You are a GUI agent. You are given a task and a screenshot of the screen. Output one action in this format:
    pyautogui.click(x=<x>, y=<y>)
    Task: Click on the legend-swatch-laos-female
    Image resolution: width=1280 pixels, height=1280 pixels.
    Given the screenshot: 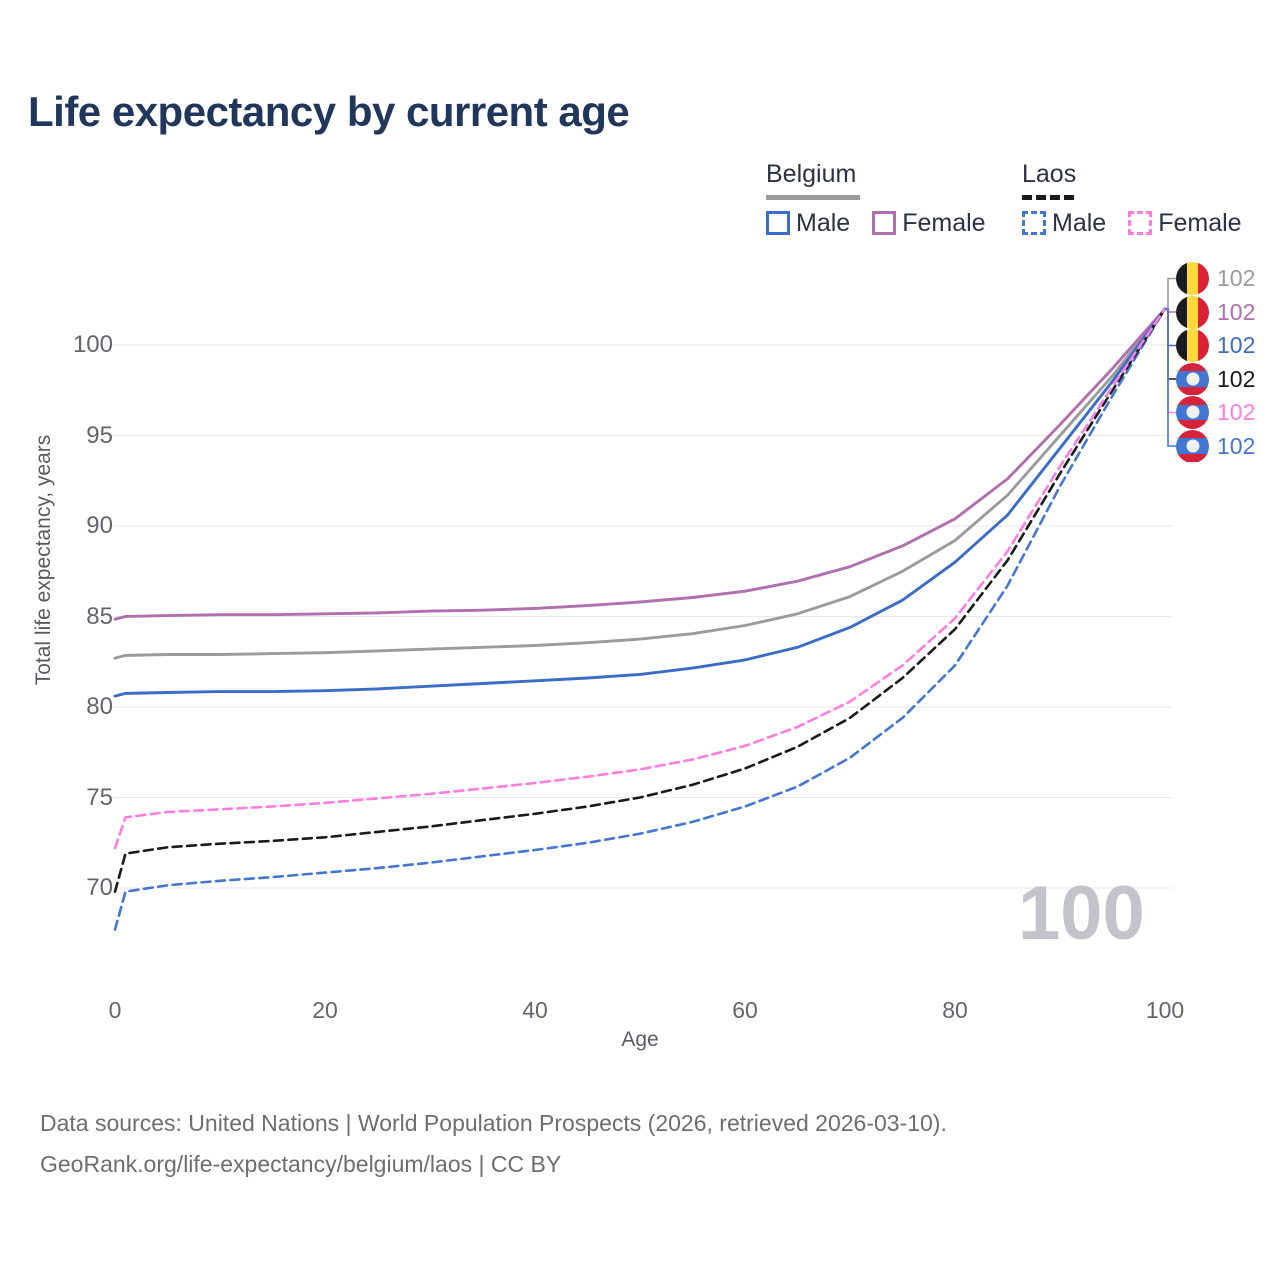 What is the action you would take?
    pyautogui.click(x=1140, y=223)
    